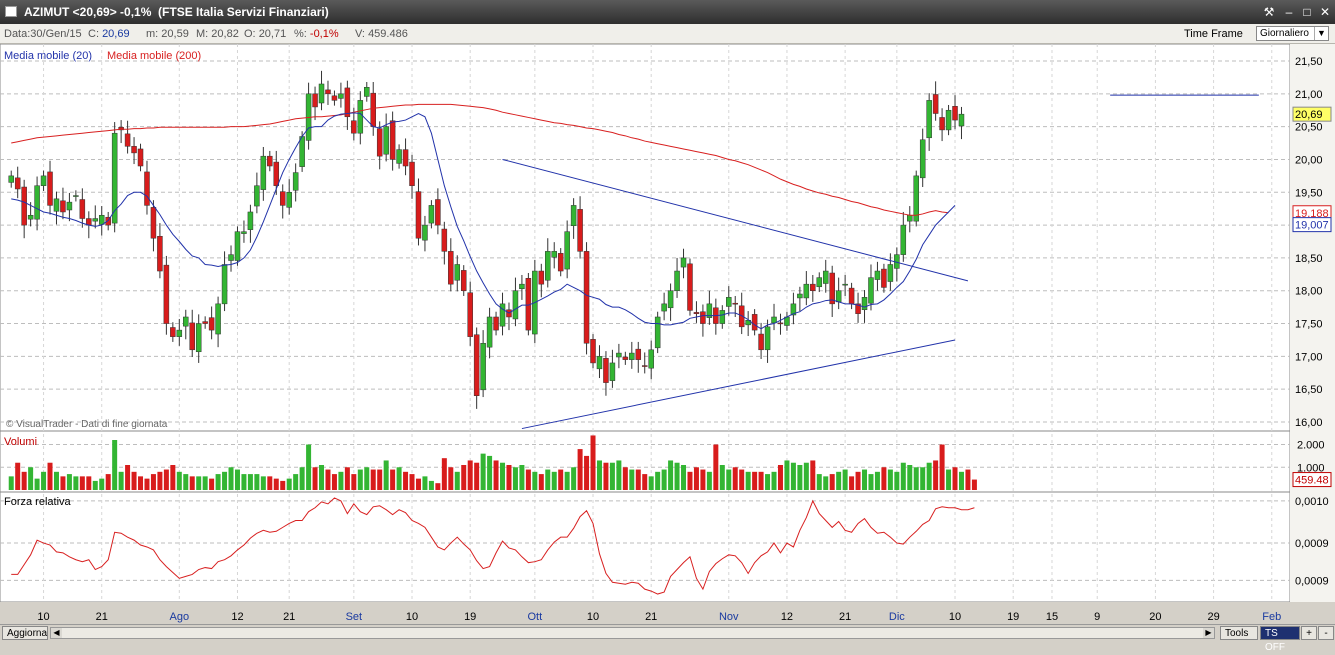 The height and width of the screenshot is (655, 1335). What do you see at coordinates (1097, 617) in the screenshot?
I see `x-tick-label: 9` at bounding box center [1097, 617].